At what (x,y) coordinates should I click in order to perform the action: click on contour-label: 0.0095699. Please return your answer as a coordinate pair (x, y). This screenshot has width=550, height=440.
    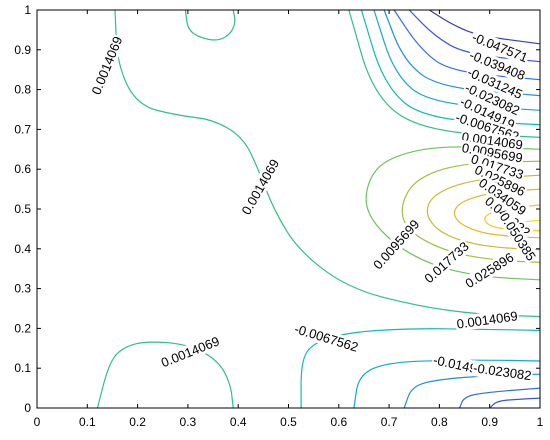
    Looking at the image, I should click on (396, 244).